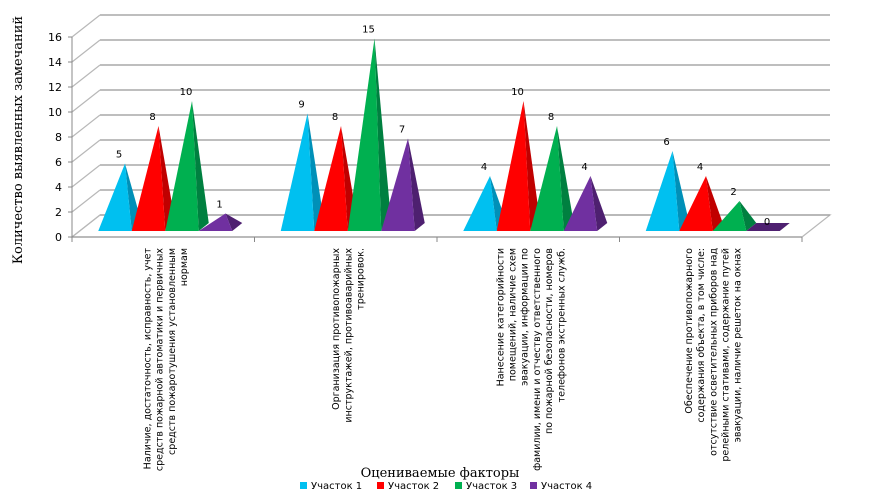 The height and width of the screenshot is (502, 878). What do you see at coordinates (512, 314) in the screenshot?
I see `category-label-line: помещений, наличие схем` at bounding box center [512, 314].